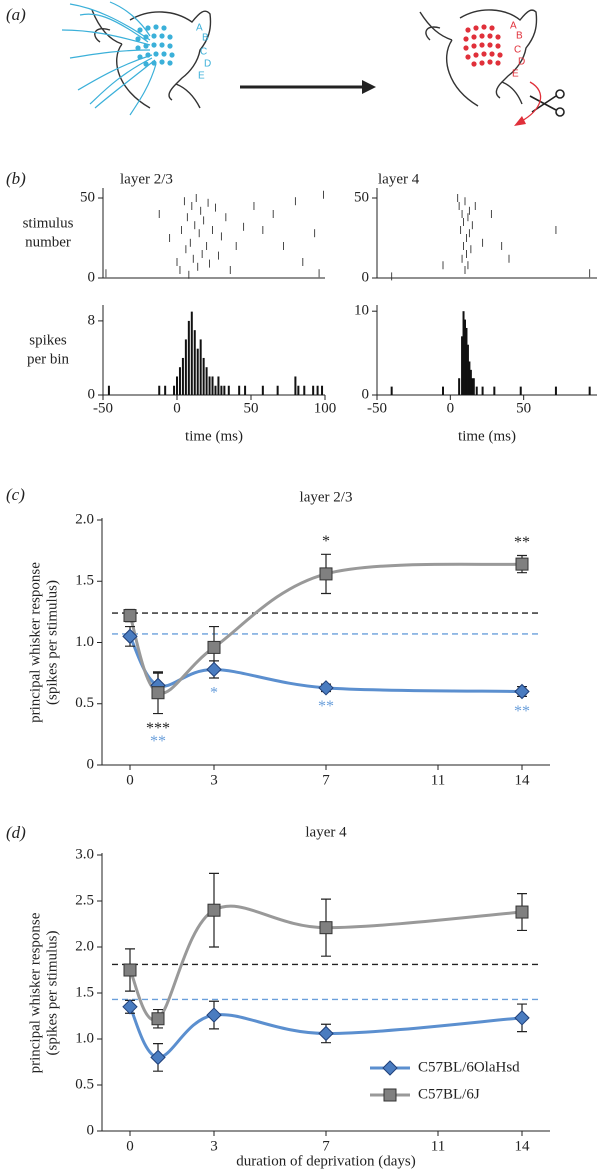 This screenshot has width=602, height=1169. What do you see at coordinates (155, 45) in the screenshot?
I see `whisker-pad-intact` at bounding box center [155, 45].